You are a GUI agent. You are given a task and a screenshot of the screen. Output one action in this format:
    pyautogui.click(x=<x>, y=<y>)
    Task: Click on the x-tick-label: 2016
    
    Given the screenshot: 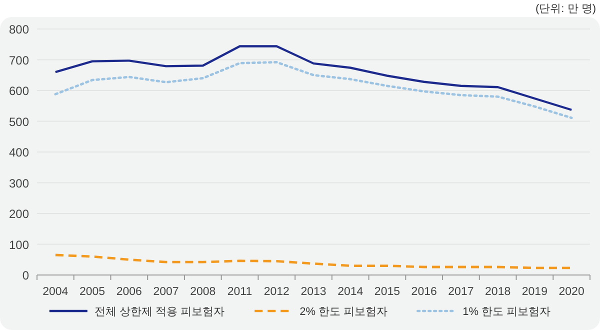 What is the action you would take?
    pyautogui.click(x=424, y=292)
    